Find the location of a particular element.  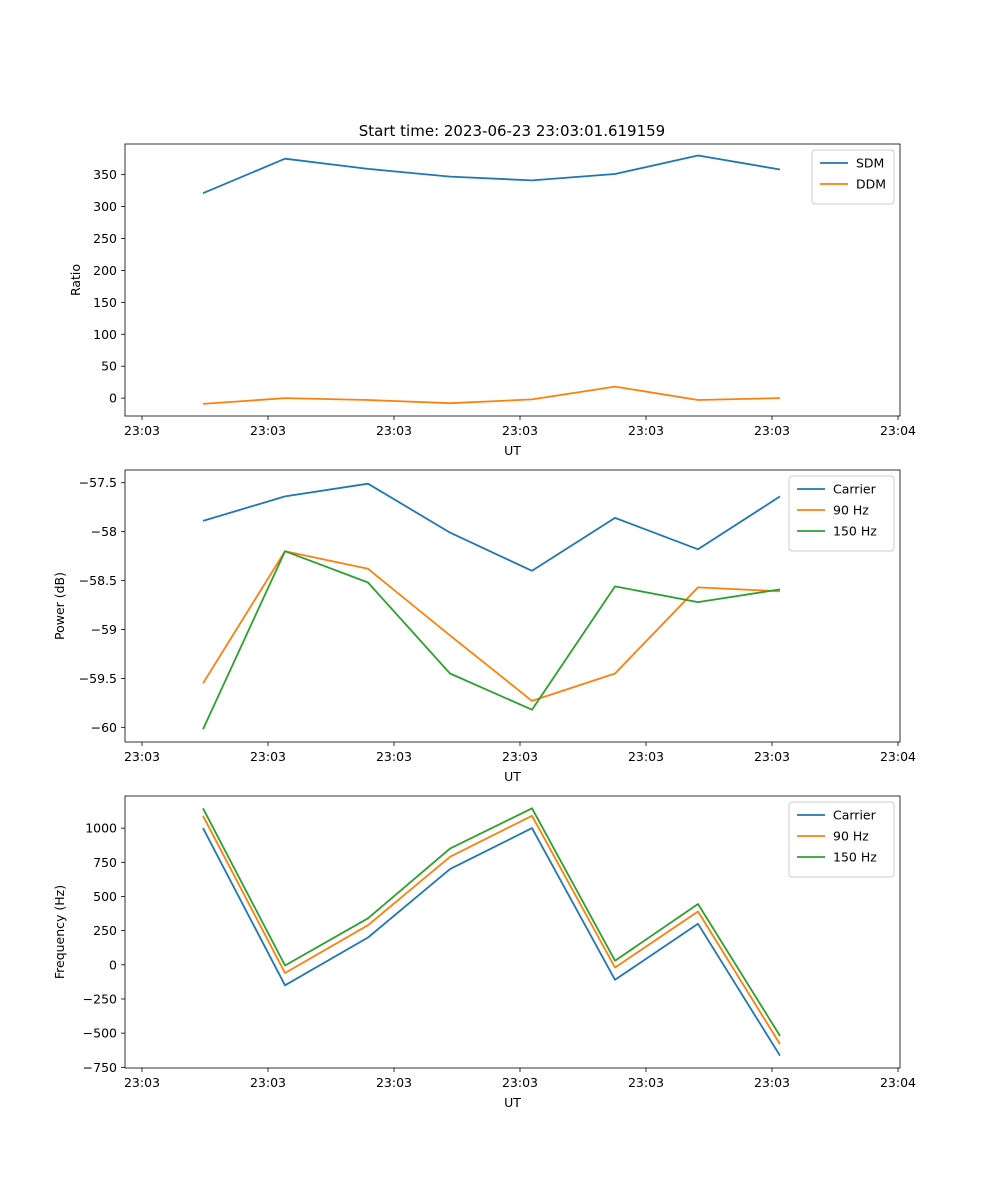

y-tick-label: −59 is located at coordinates (104, 629).